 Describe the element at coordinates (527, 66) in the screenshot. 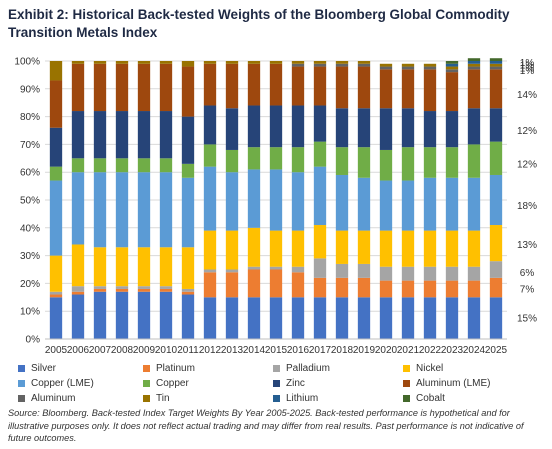

I see `weight-annotation: 1%` at that location.